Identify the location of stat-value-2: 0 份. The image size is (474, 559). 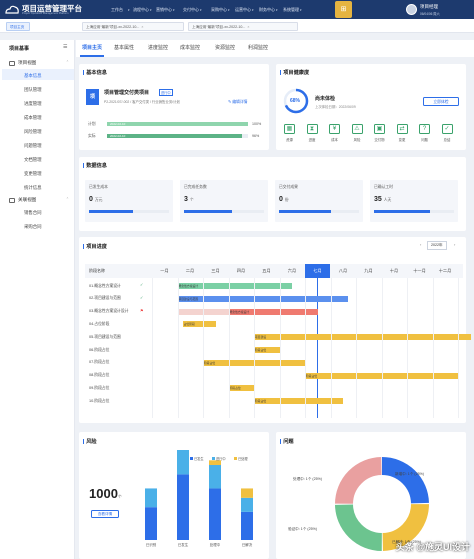
(284, 199).